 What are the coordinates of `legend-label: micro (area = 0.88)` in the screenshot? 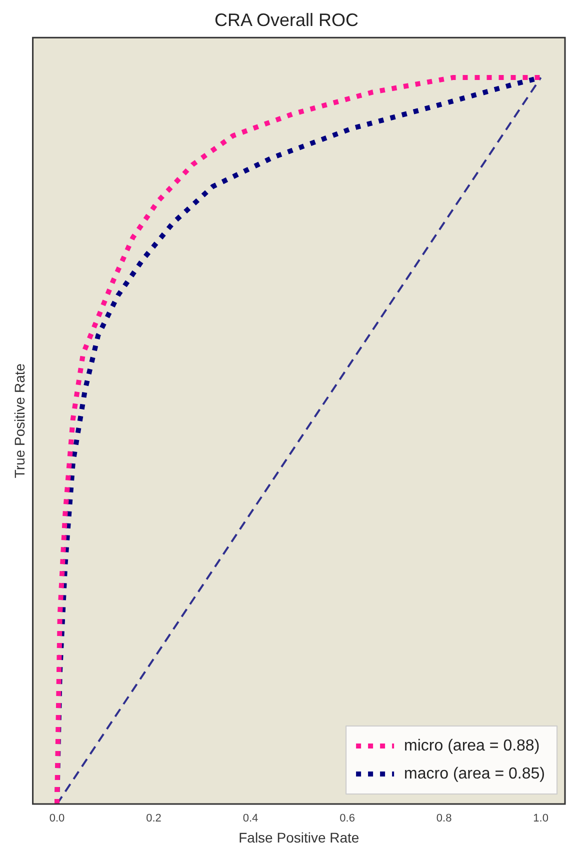 It's located at (472, 745).